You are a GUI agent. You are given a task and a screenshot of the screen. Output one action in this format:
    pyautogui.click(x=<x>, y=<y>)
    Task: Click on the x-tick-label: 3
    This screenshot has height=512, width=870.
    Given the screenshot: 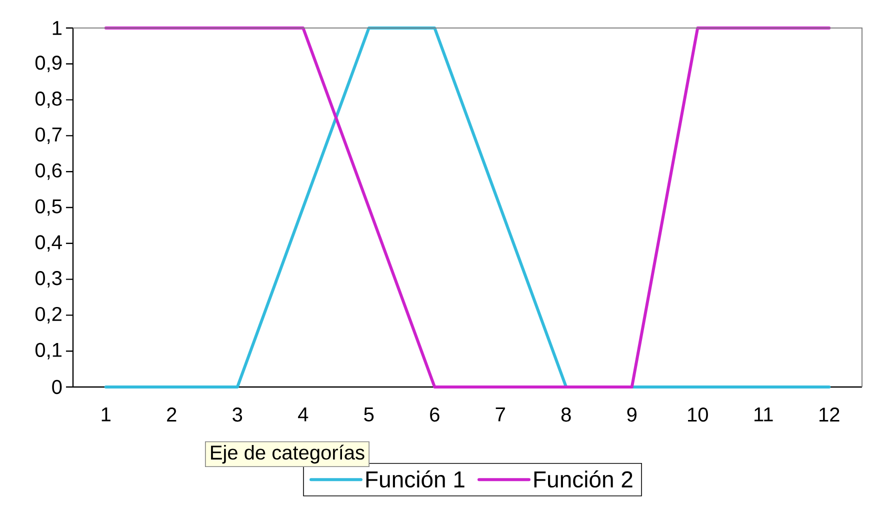 What is the action you would take?
    pyautogui.click(x=237, y=415)
    